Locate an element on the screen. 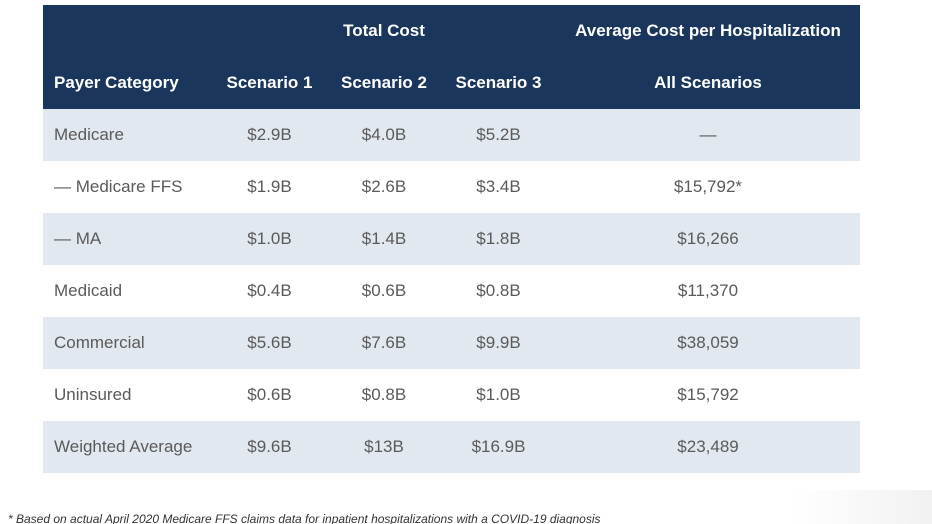 Image resolution: width=932 pixels, height=524 pixels. scenario-2-cell: $2.6B is located at coordinates (384, 187).